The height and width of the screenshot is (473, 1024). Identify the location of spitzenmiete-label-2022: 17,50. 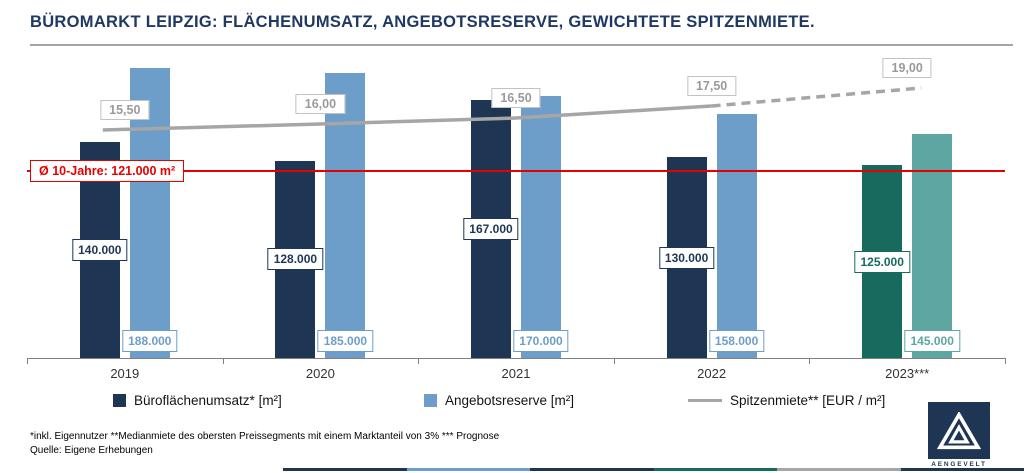
(711, 86).